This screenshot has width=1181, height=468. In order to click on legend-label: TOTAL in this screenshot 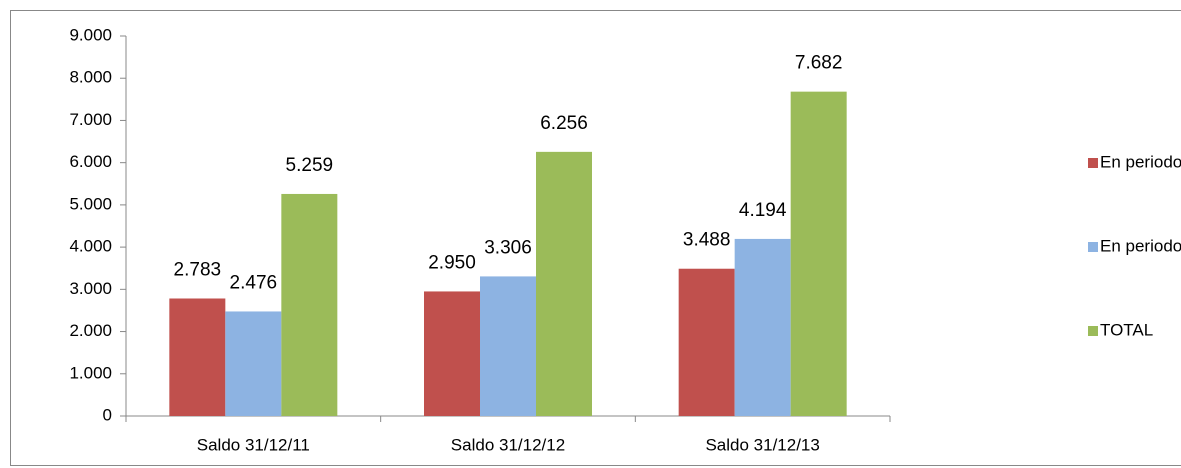, I will do `click(1126, 329)`.